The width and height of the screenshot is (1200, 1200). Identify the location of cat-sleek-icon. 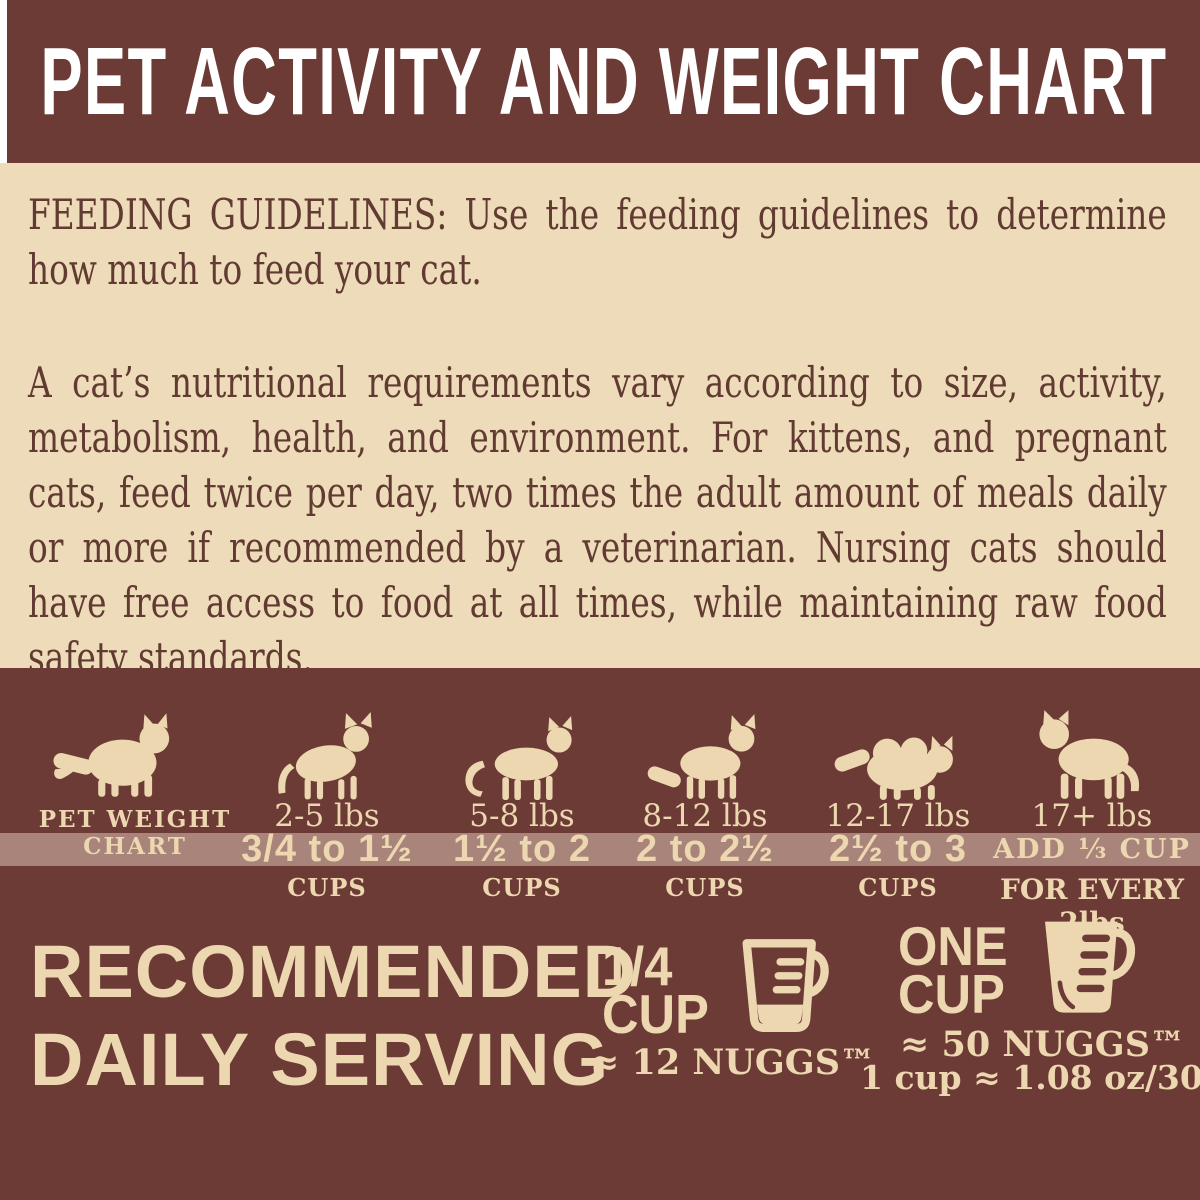
(522, 750).